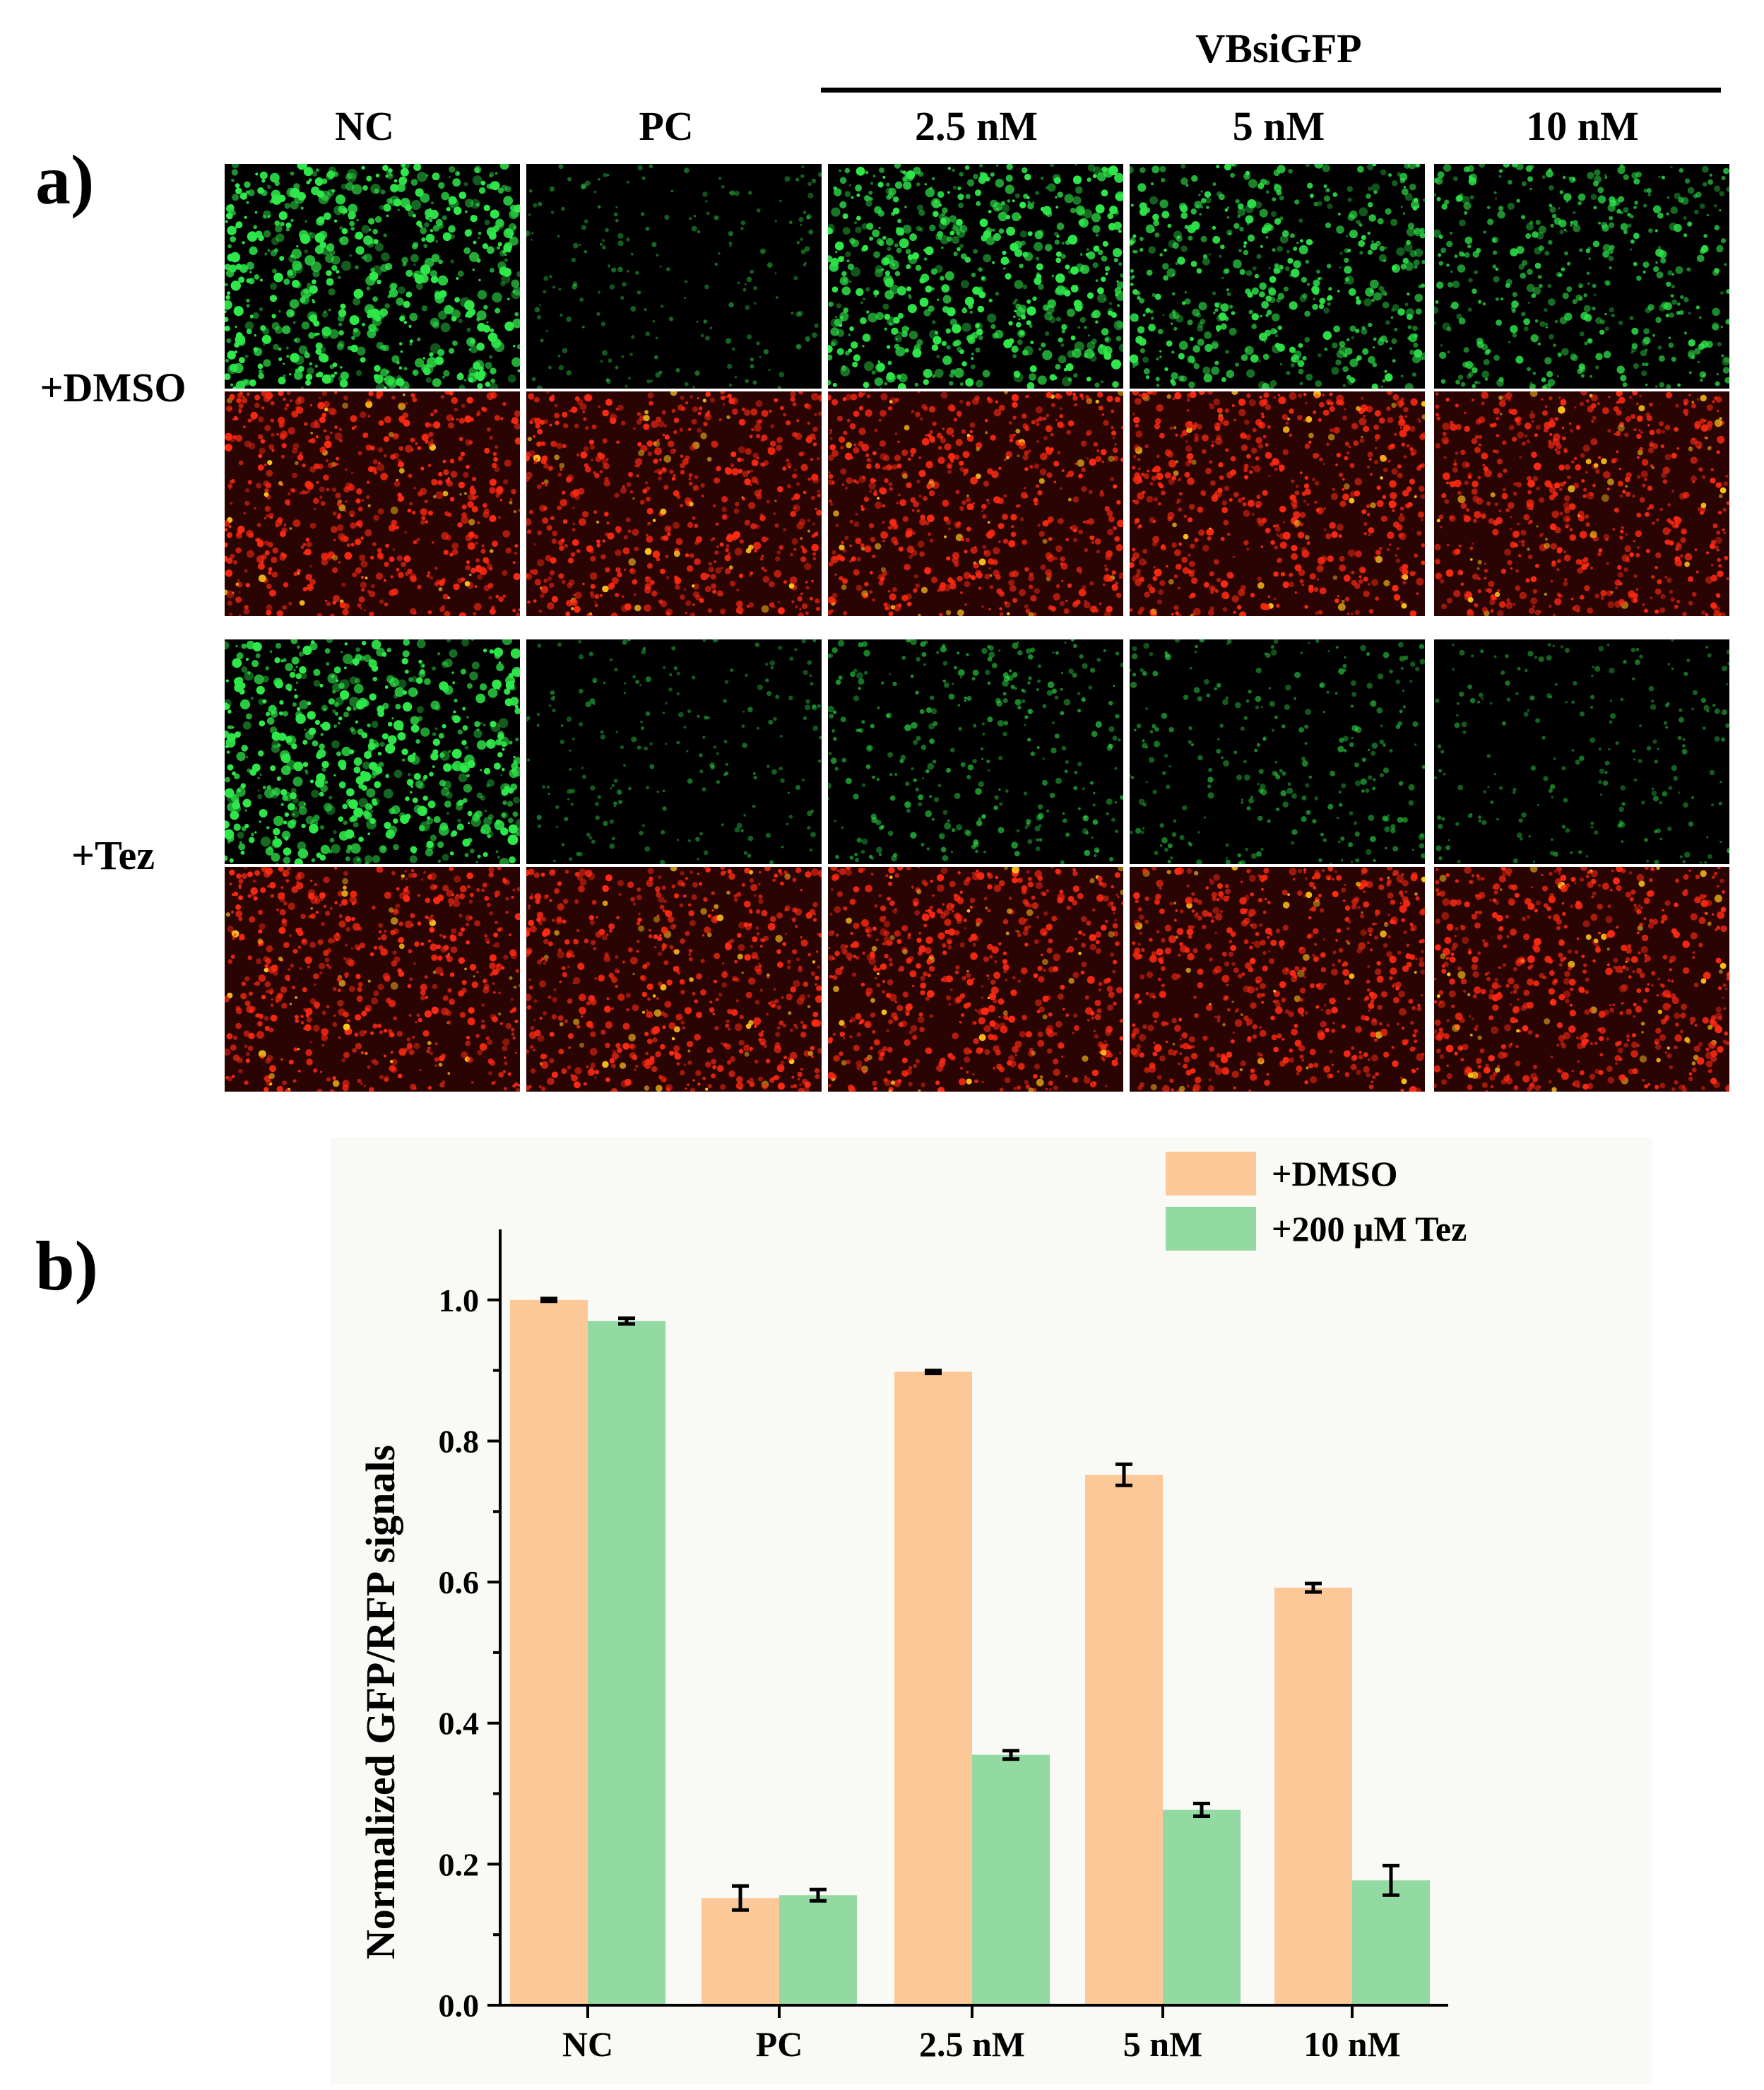 This screenshot has width=1764, height=2090. What do you see at coordinates (380, 1702) in the screenshot?
I see `y-axis-title: Normalized GFP/RFP signals` at bounding box center [380, 1702].